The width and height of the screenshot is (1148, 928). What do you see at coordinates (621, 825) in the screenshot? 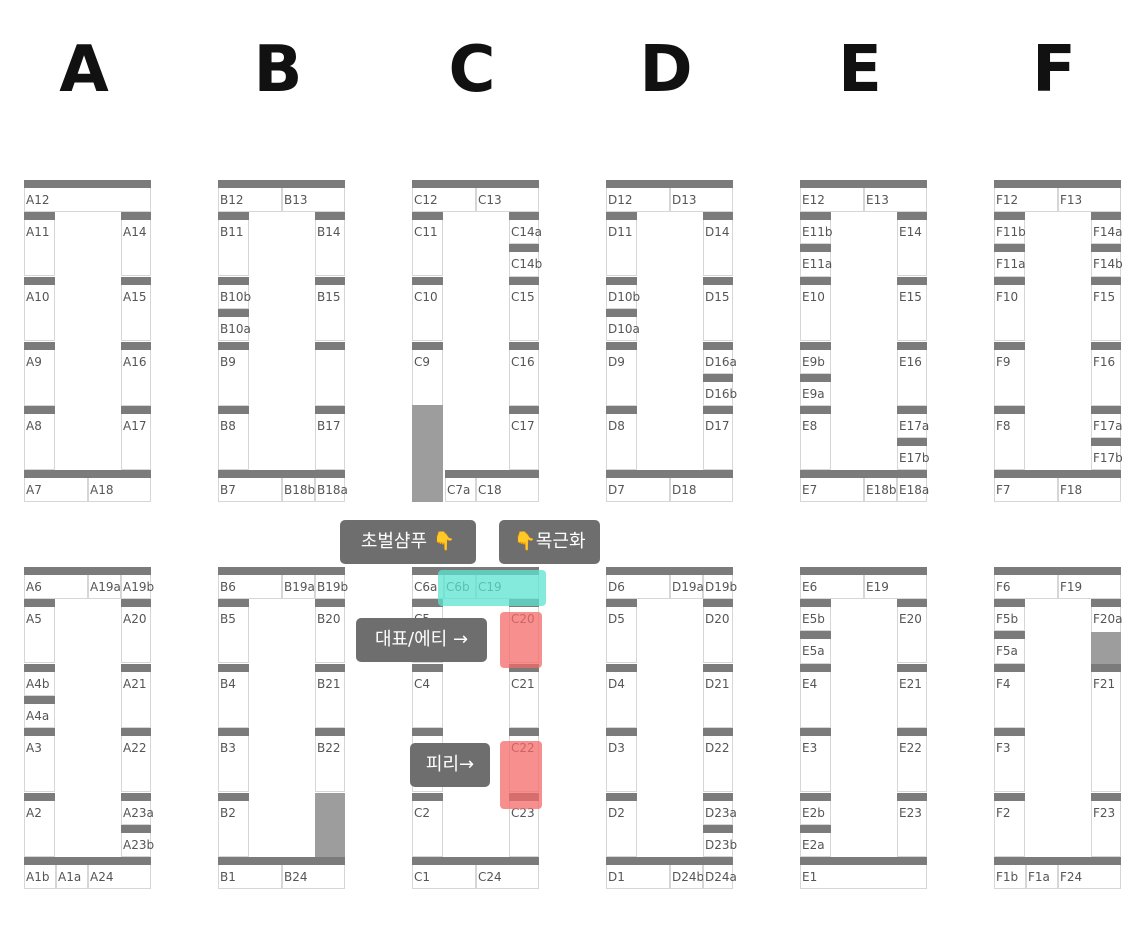
I see `seat: D2` at bounding box center [621, 825].